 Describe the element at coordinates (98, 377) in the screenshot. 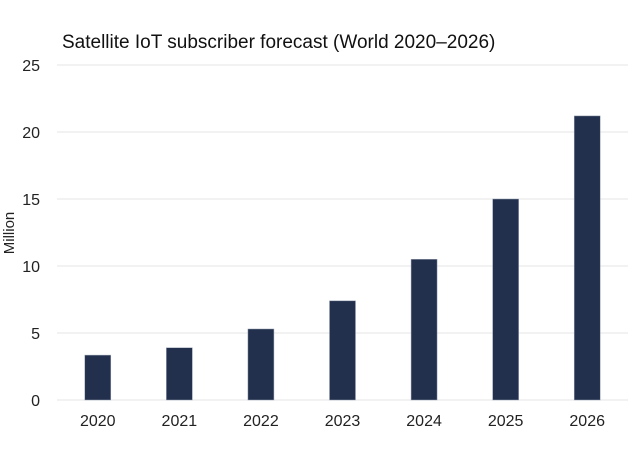

I see `bar-2020` at that location.